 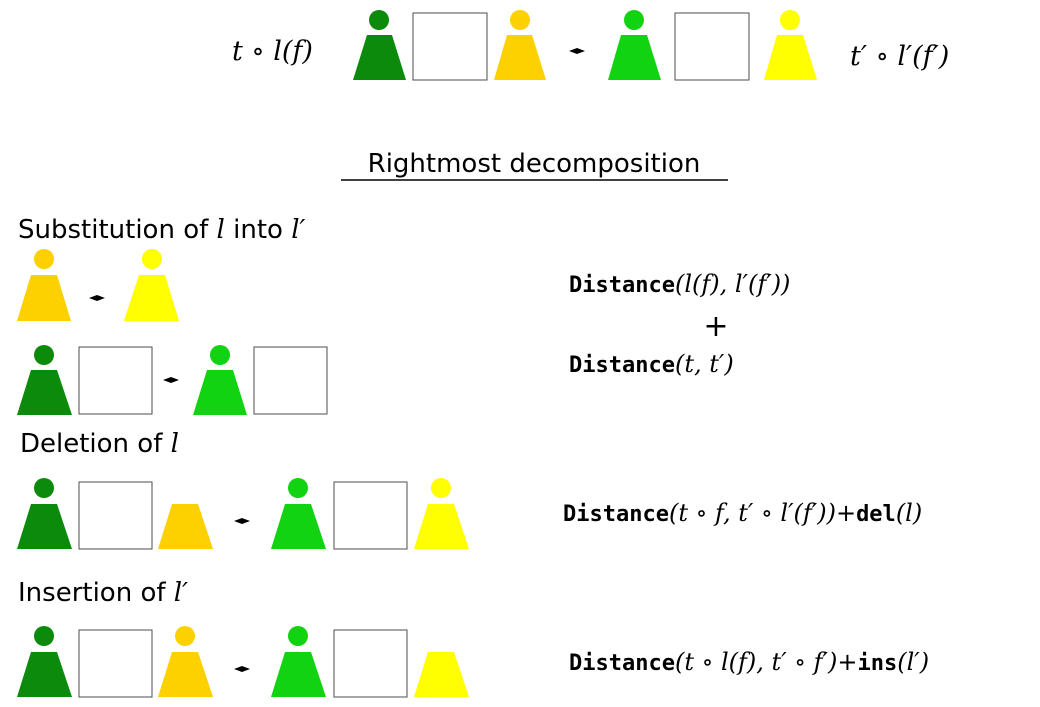 I want to click on insertion-formula-args: (t ∘ l(f), t′ ∘ f′), so click(x=756, y=662).